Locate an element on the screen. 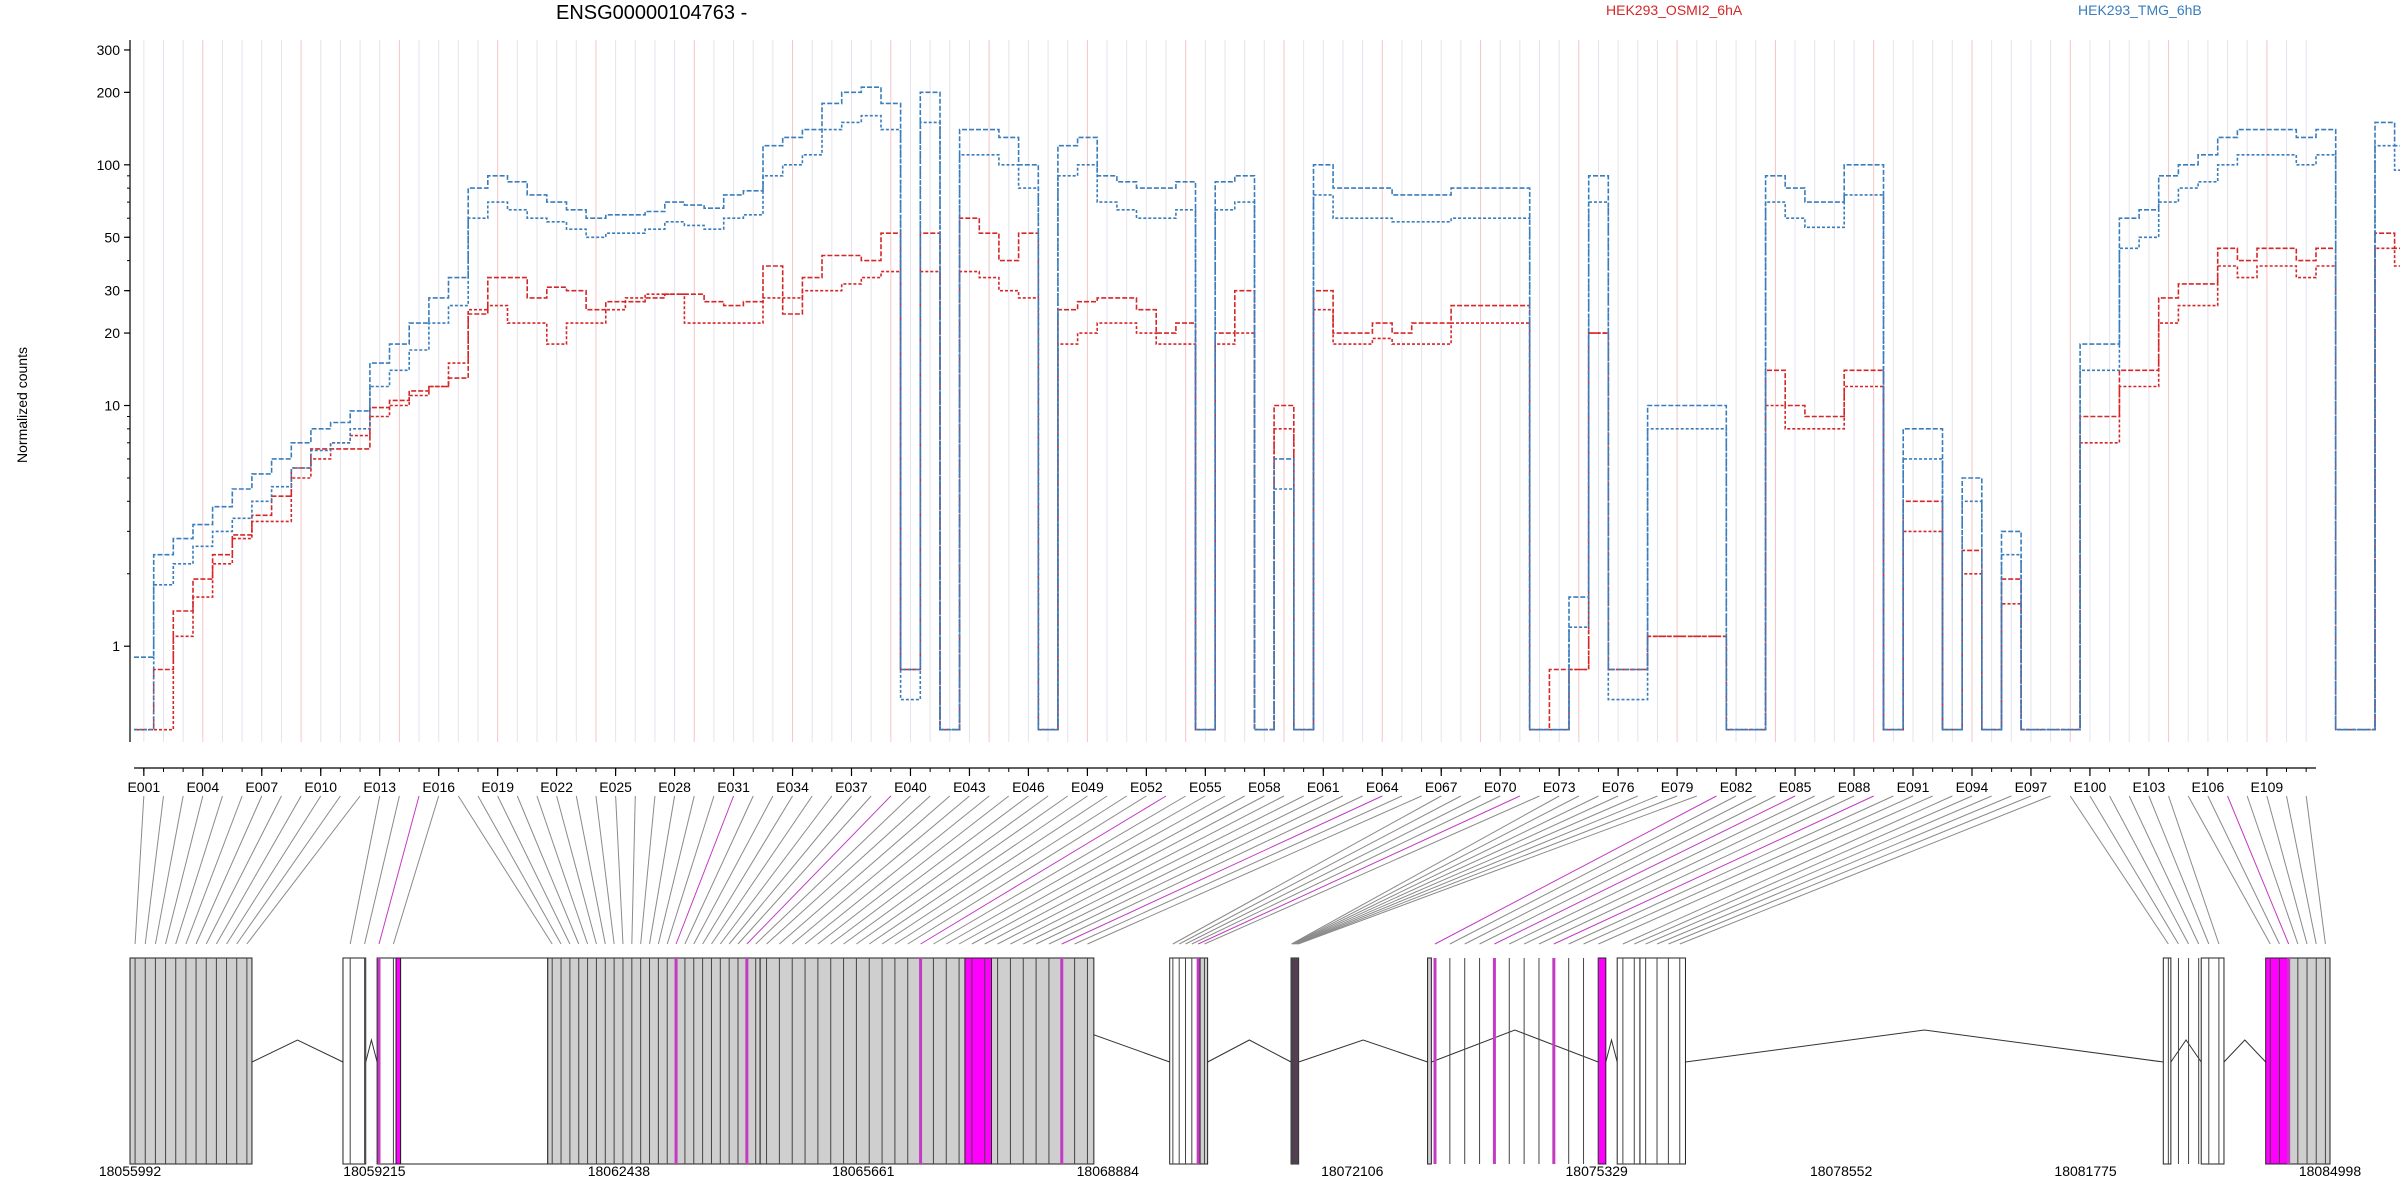 Image resolution: width=2400 pixels, height=1200 pixels. exon-tick-label: E085 is located at coordinates (1795, 787).